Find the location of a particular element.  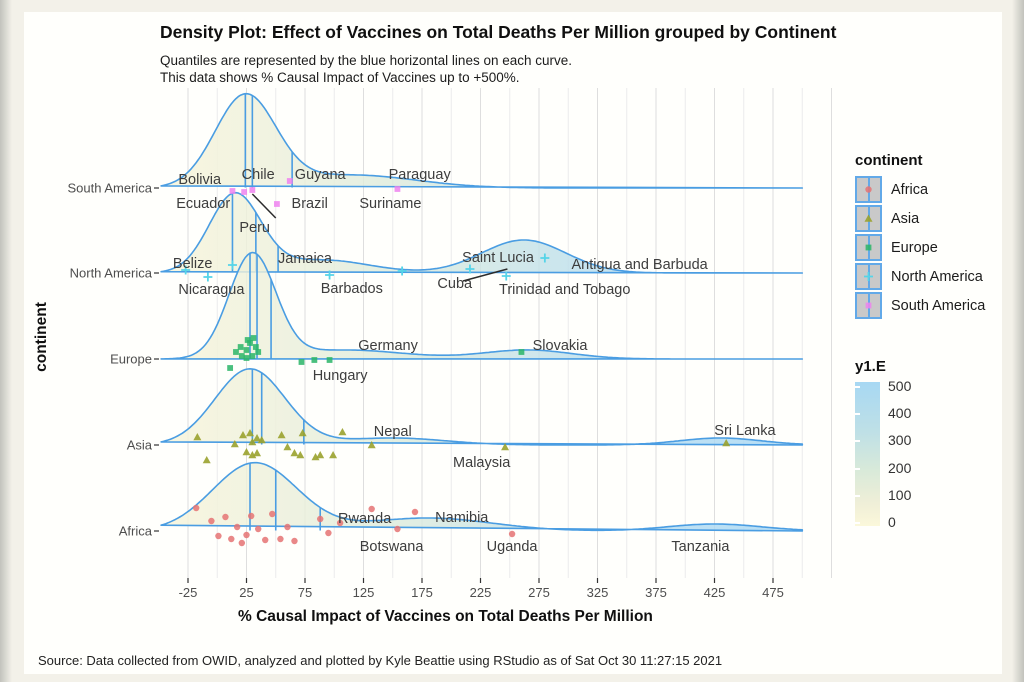

y-tick-label-europe: Europe is located at coordinates (131, 359).